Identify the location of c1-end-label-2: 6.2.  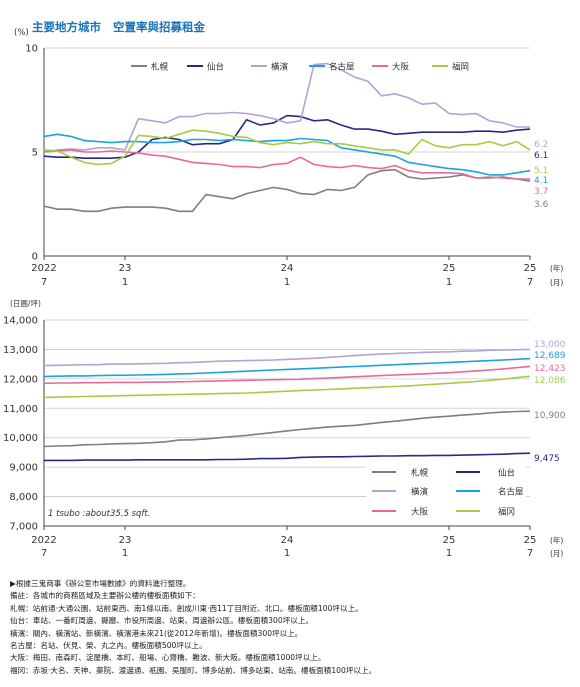
(541, 145).